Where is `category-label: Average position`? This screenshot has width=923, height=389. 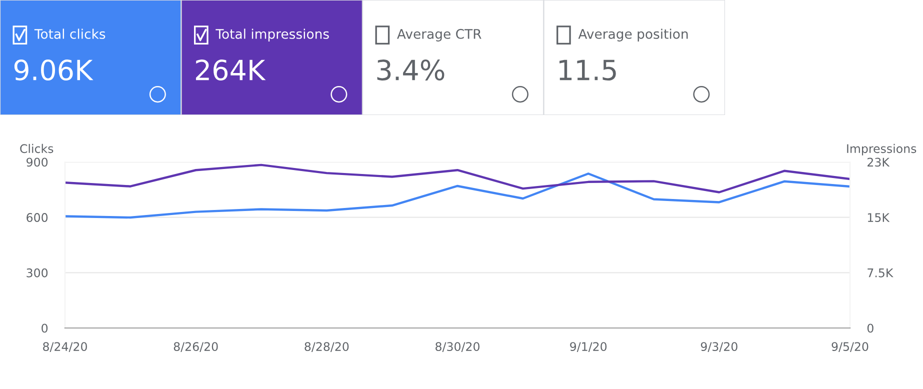 category-label: Average position is located at coordinates (633, 35).